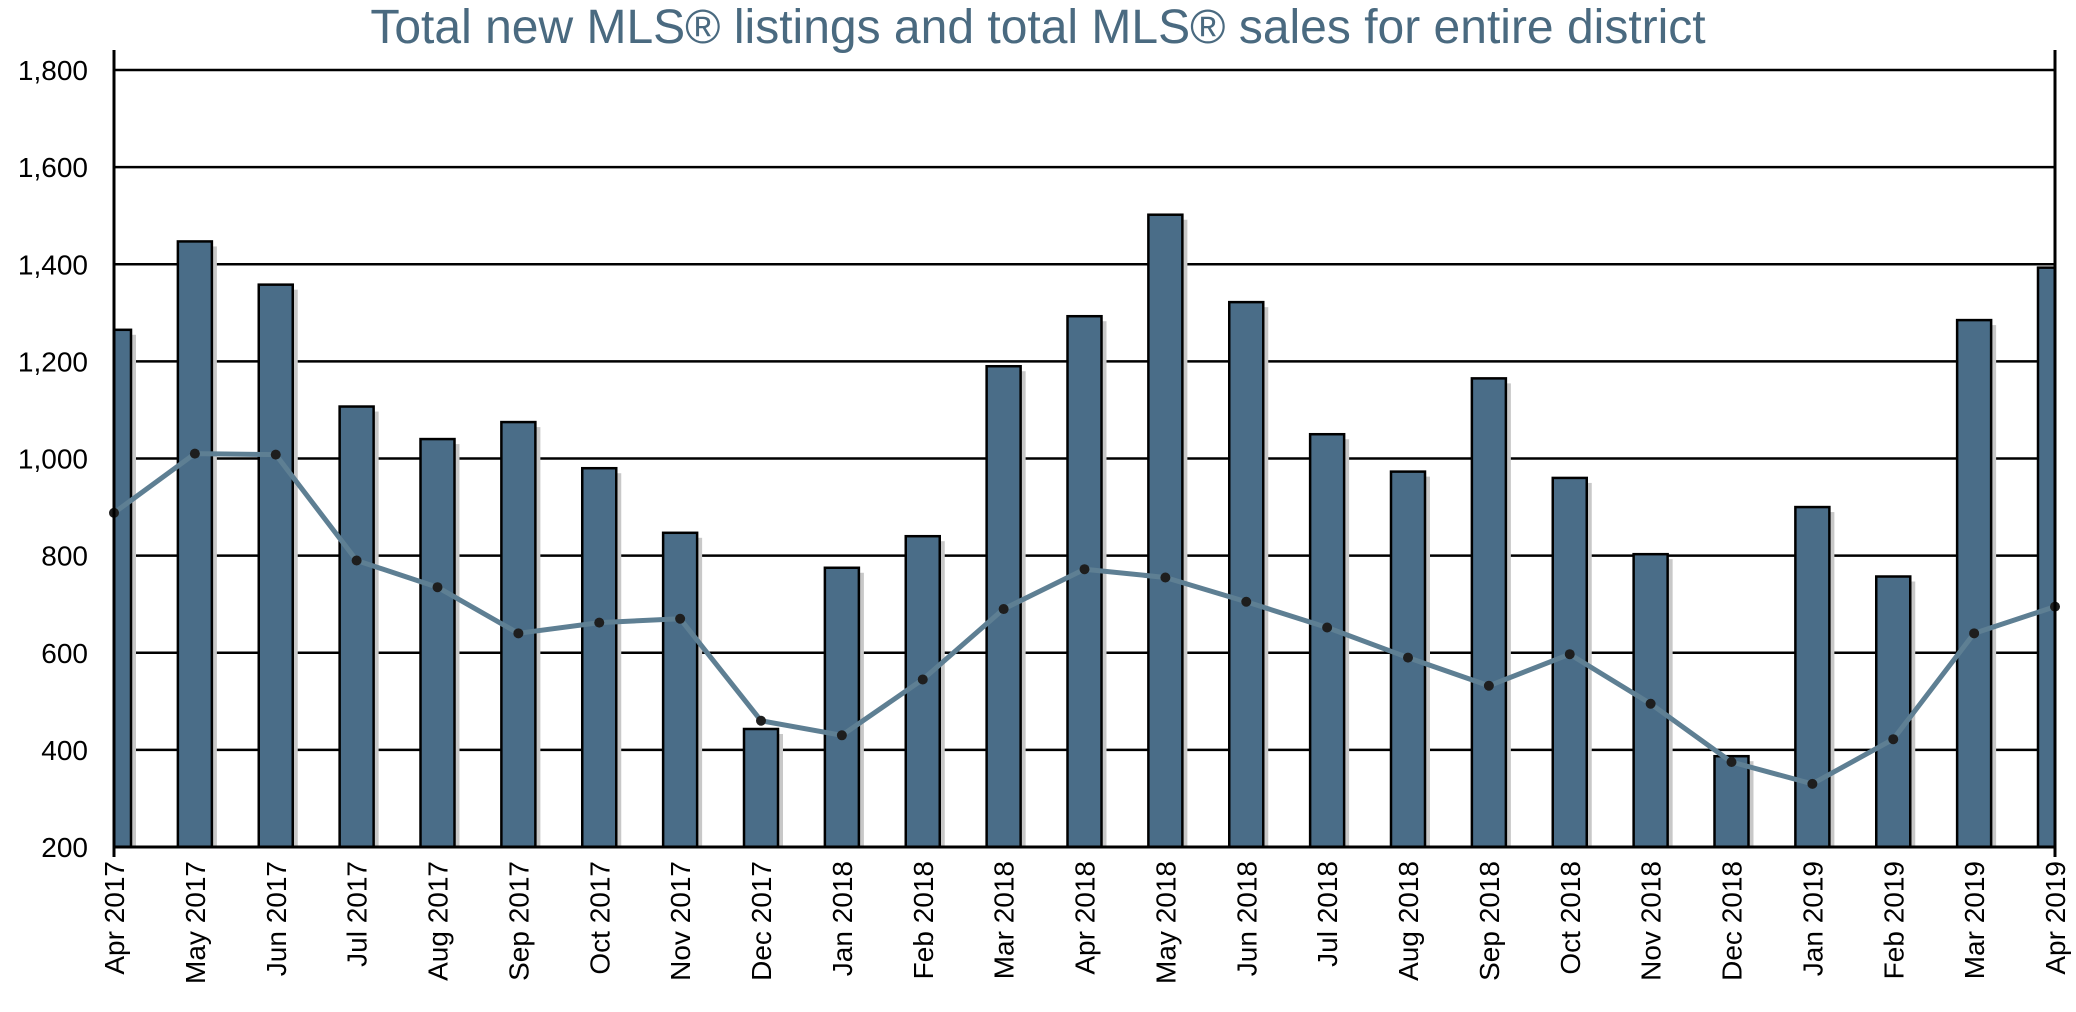 The width and height of the screenshot is (2076, 1012). What do you see at coordinates (53, 167) in the screenshot?
I see `y-tick-label: 1,600` at bounding box center [53, 167].